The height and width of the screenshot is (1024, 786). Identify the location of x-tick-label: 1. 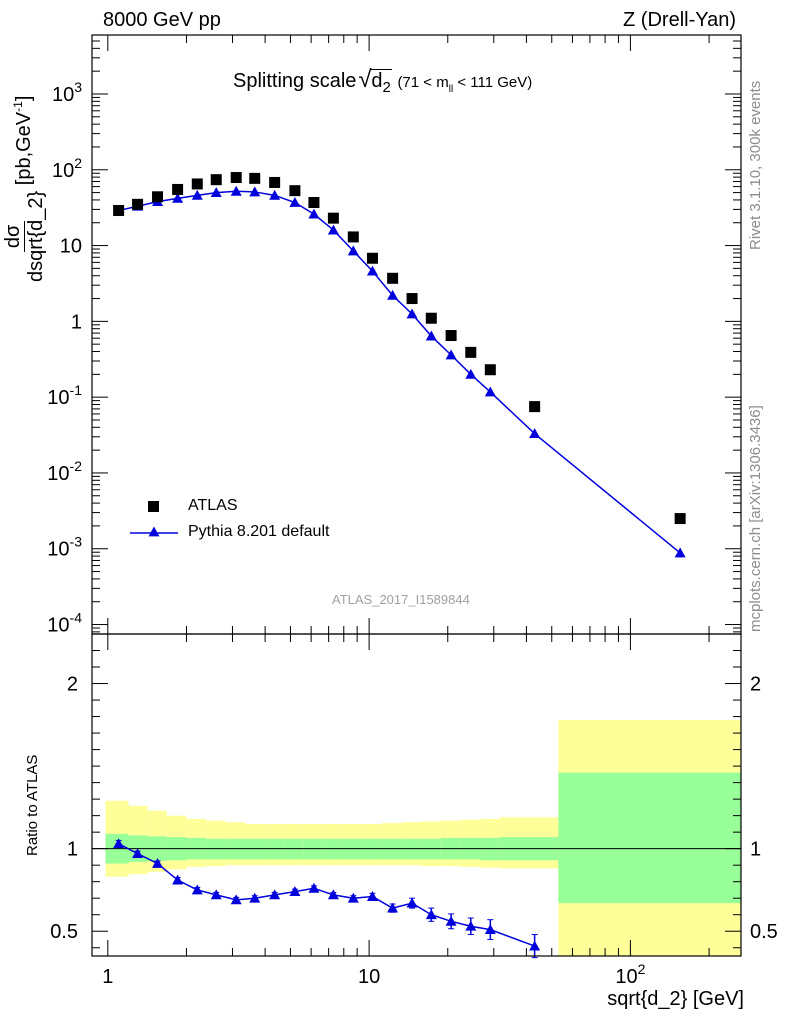
(107, 977).